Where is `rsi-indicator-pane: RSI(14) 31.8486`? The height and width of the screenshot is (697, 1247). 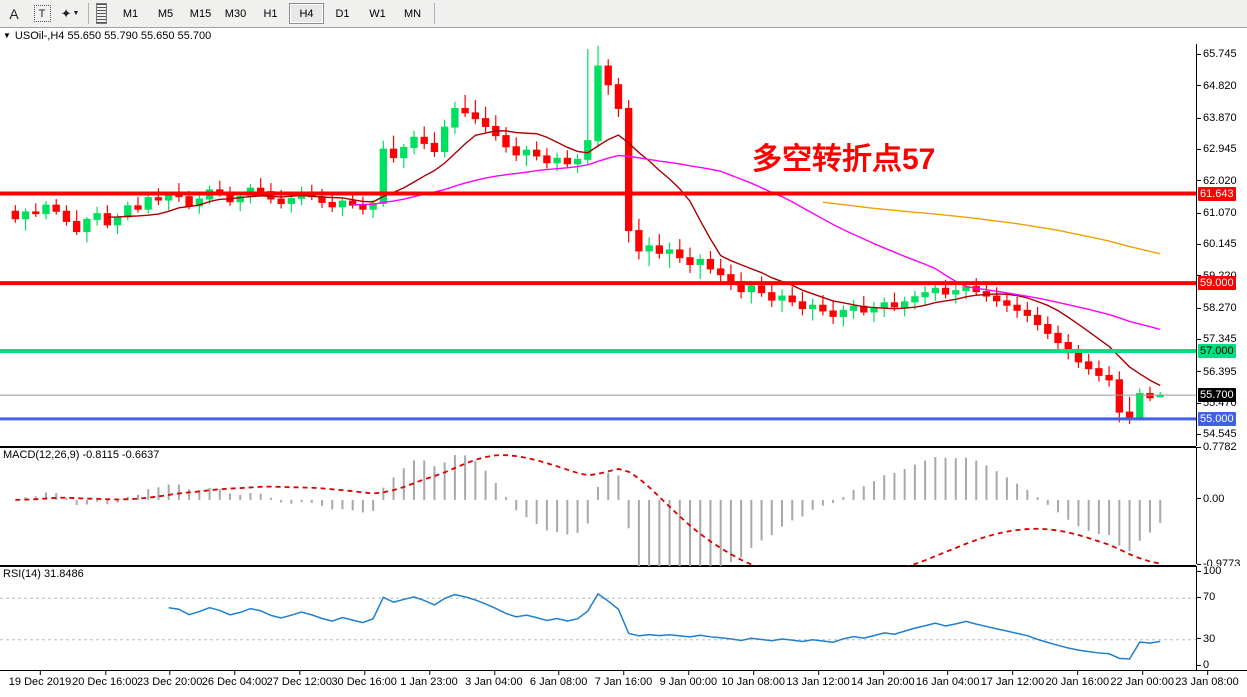 rsi-indicator-pane: RSI(14) 31.8486 is located at coordinates (598, 618).